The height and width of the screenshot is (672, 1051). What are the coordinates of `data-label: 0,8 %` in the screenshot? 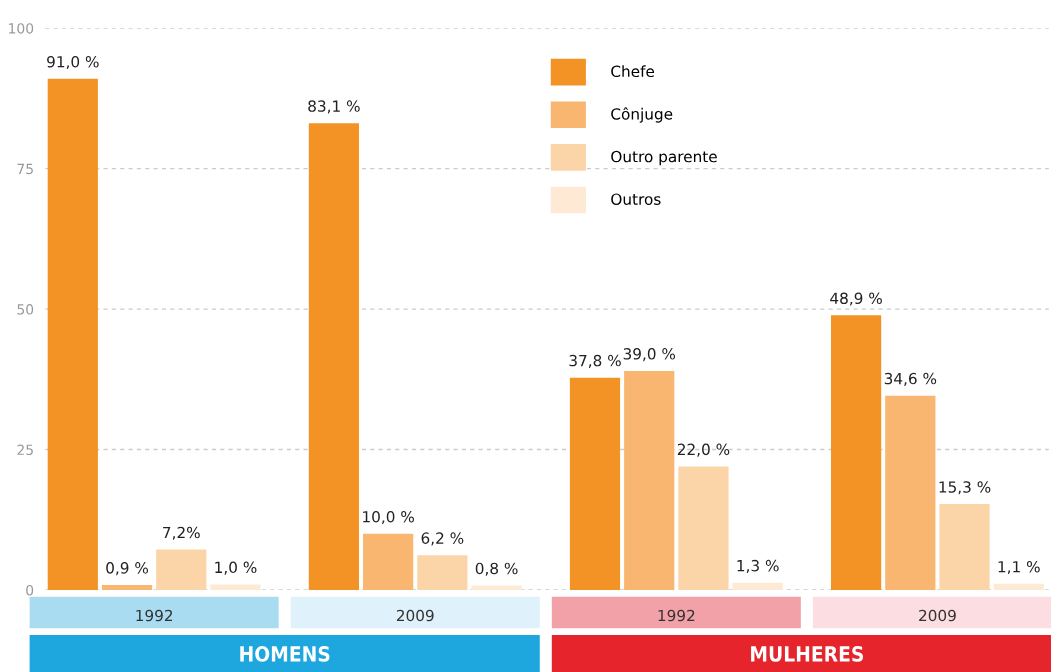 It's located at (496, 569).